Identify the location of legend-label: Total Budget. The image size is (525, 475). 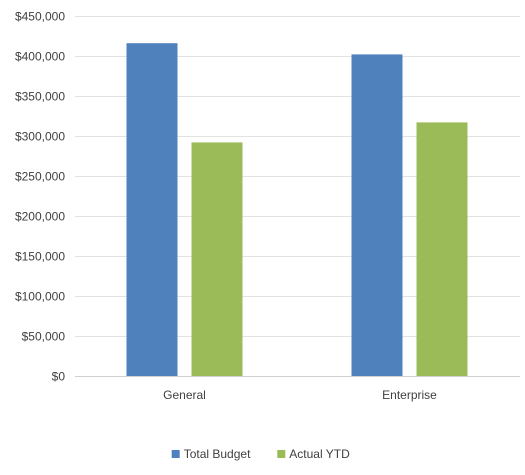
(217, 454).